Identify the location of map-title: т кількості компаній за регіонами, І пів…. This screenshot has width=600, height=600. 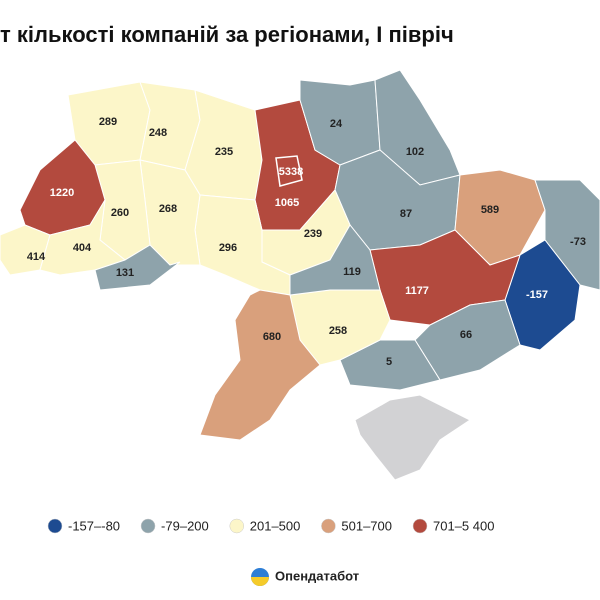
(227, 34).